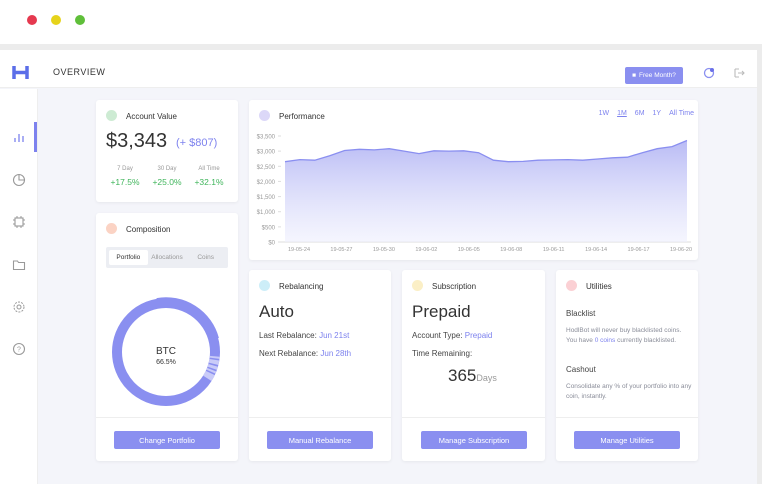 This screenshot has height=484, width=762. I want to click on stat-label: 7 Day, so click(125, 169).